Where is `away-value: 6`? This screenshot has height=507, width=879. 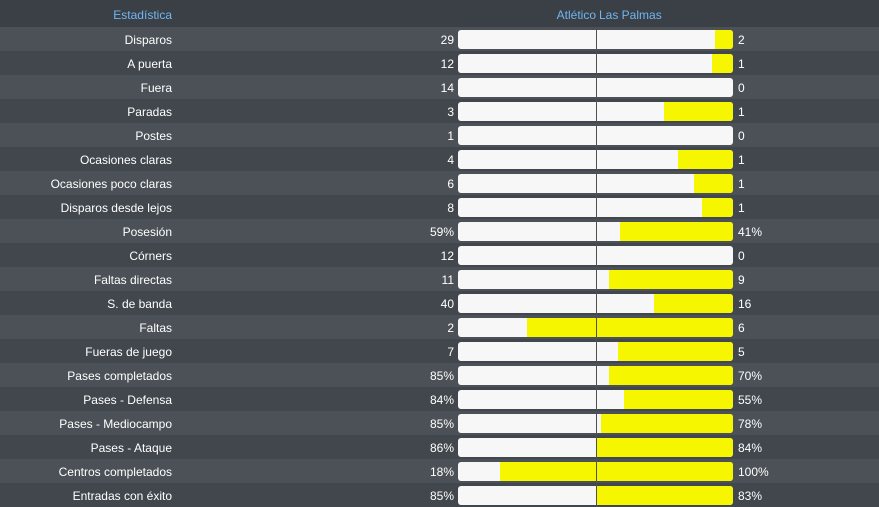 away-value: 6 is located at coordinates (741, 328).